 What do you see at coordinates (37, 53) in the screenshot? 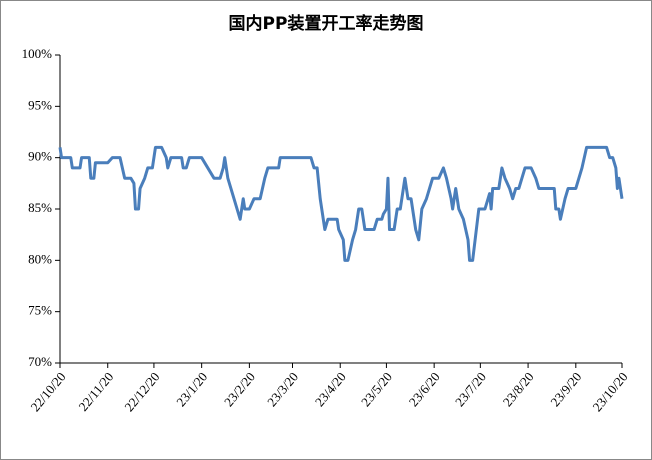
I see `y-tick-label: 100%` at bounding box center [37, 53].